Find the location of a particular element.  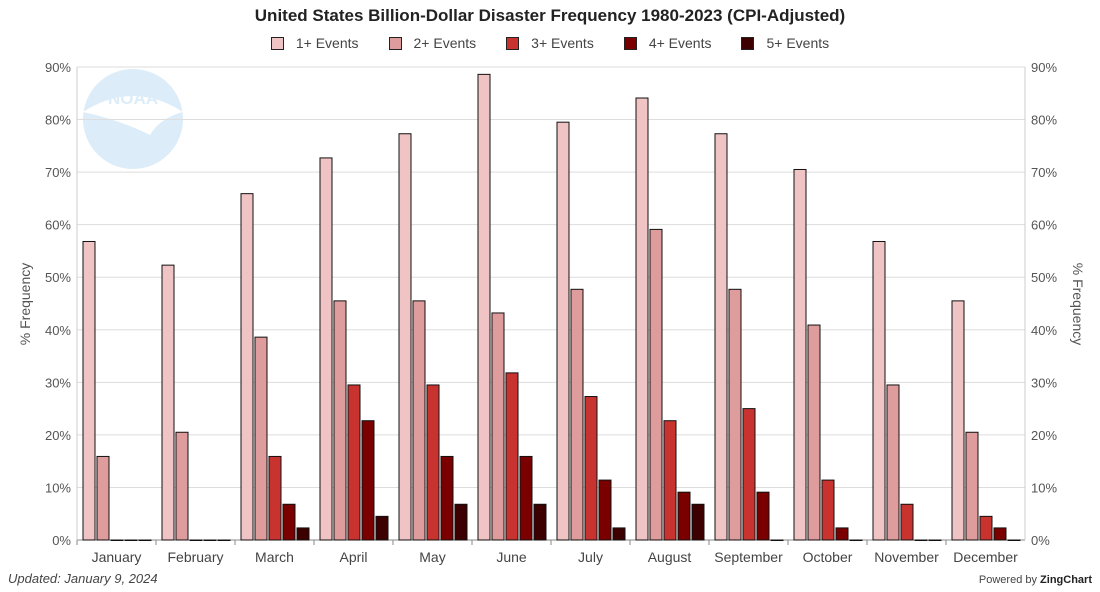

x-tick-label: October is located at coordinates (828, 557).